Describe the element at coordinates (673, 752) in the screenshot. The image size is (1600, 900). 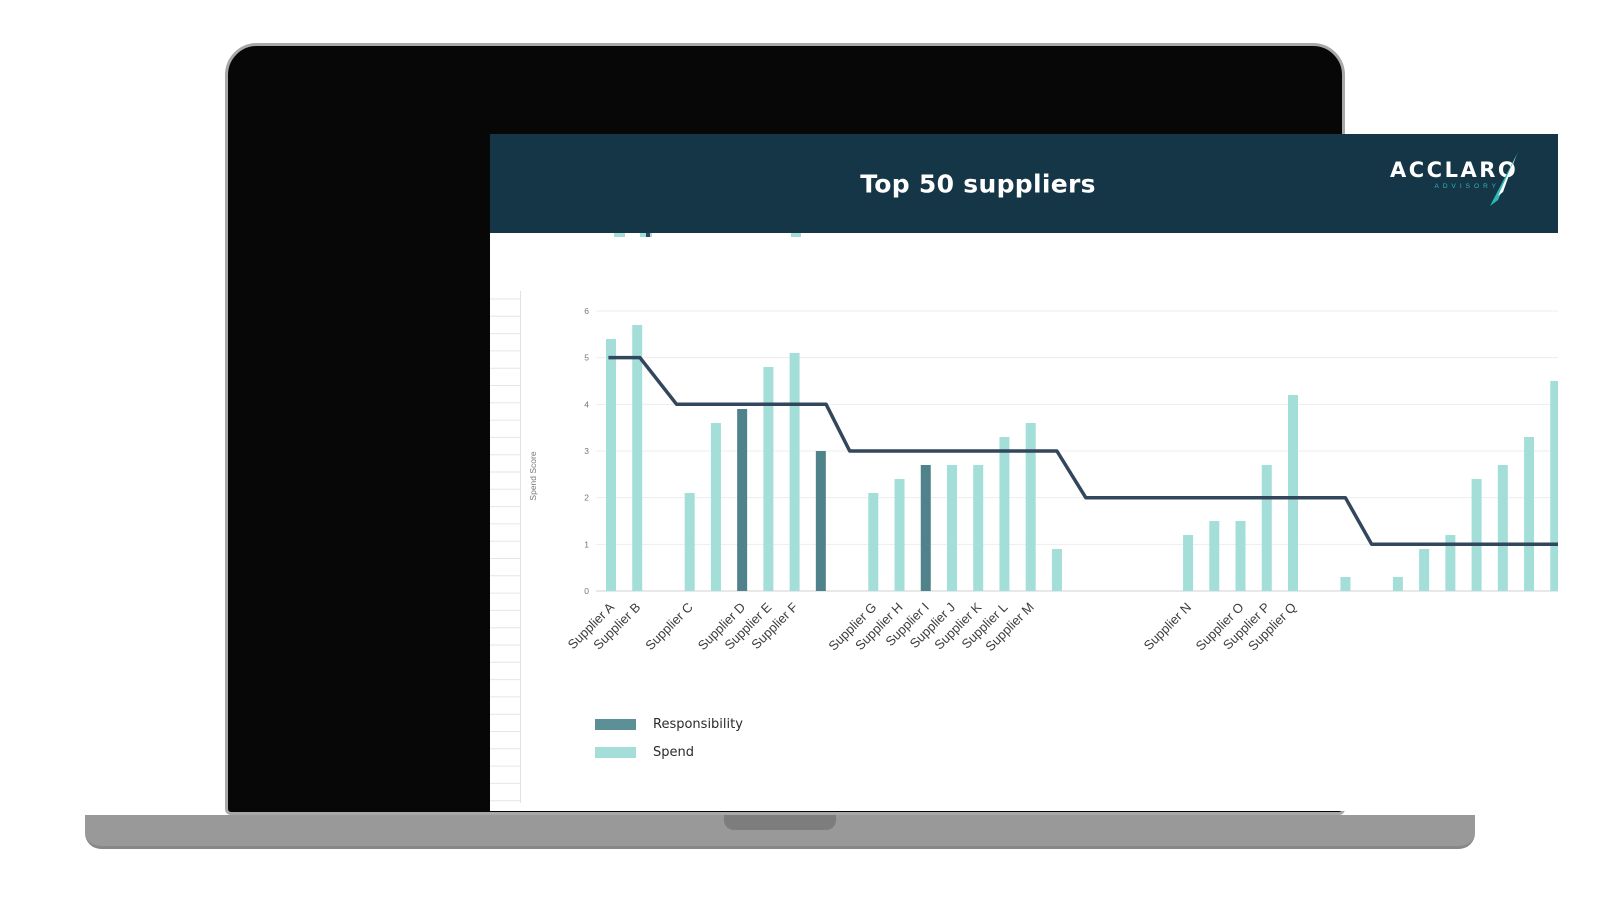
I see `legend-label-spend: Spend` at that location.